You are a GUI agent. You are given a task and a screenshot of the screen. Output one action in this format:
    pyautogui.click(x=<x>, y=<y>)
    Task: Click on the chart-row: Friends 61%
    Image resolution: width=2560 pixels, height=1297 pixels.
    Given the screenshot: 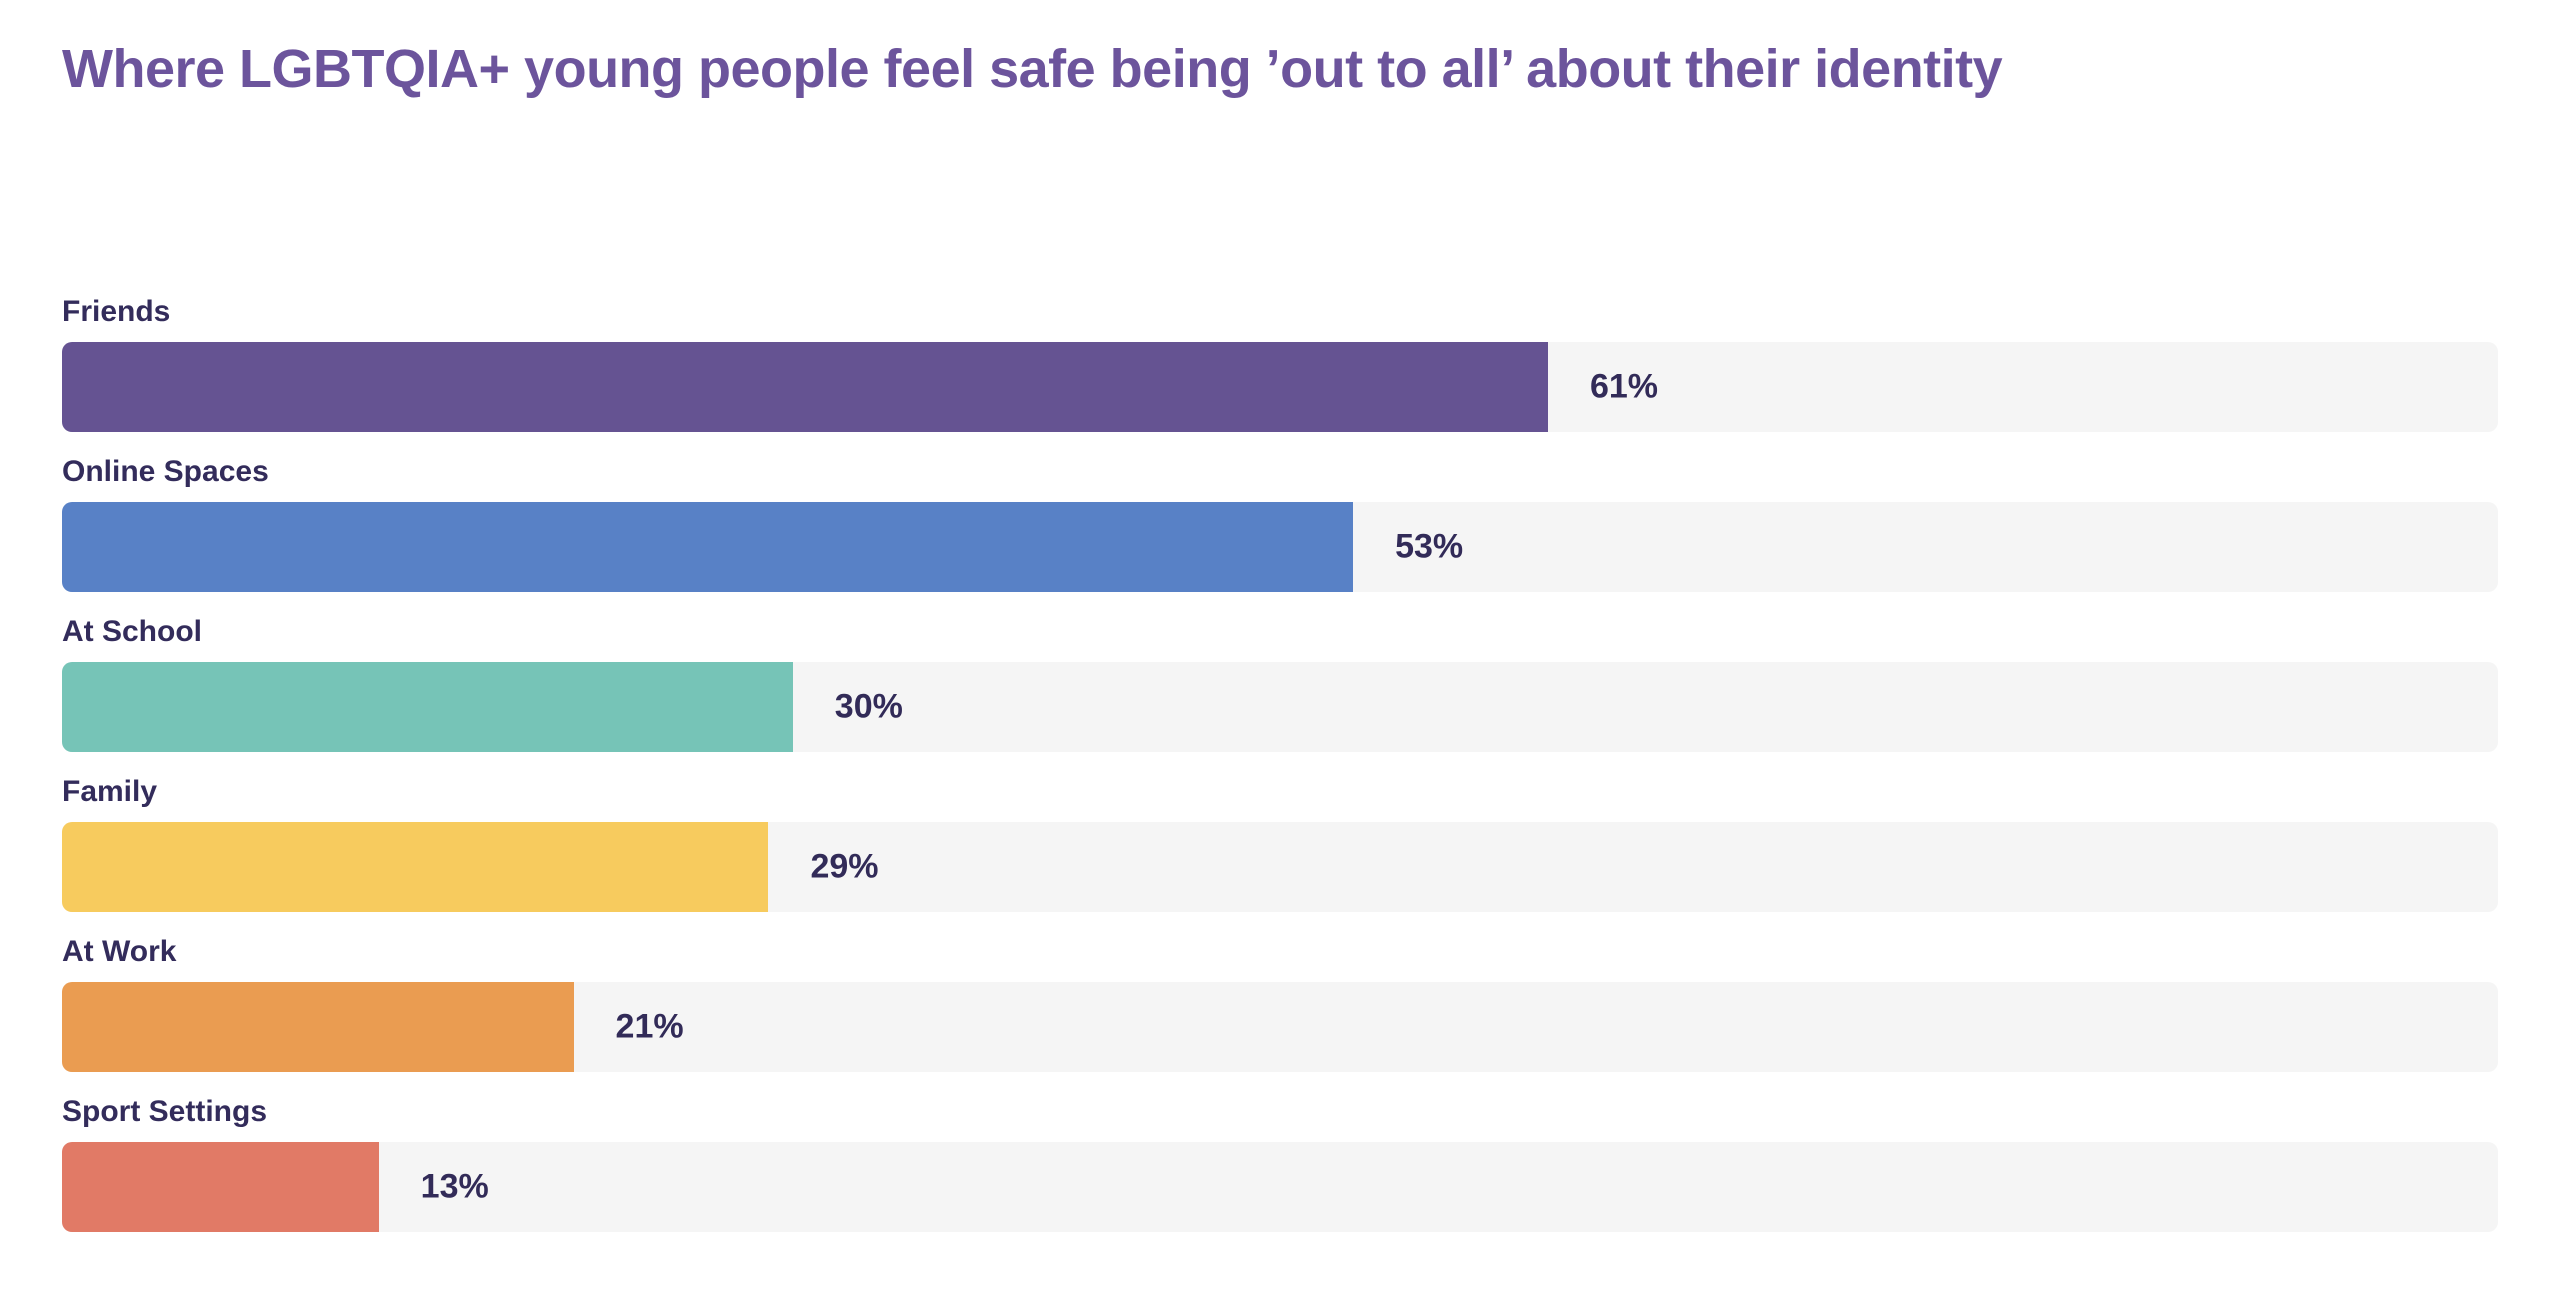 What is the action you would take?
    pyautogui.click(x=1280, y=364)
    